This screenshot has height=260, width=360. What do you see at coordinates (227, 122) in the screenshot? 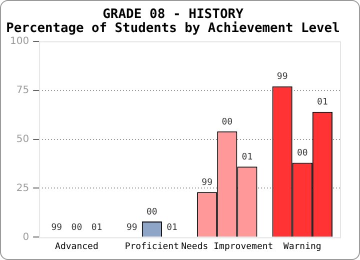
I see `series-label: 00` at bounding box center [227, 122].